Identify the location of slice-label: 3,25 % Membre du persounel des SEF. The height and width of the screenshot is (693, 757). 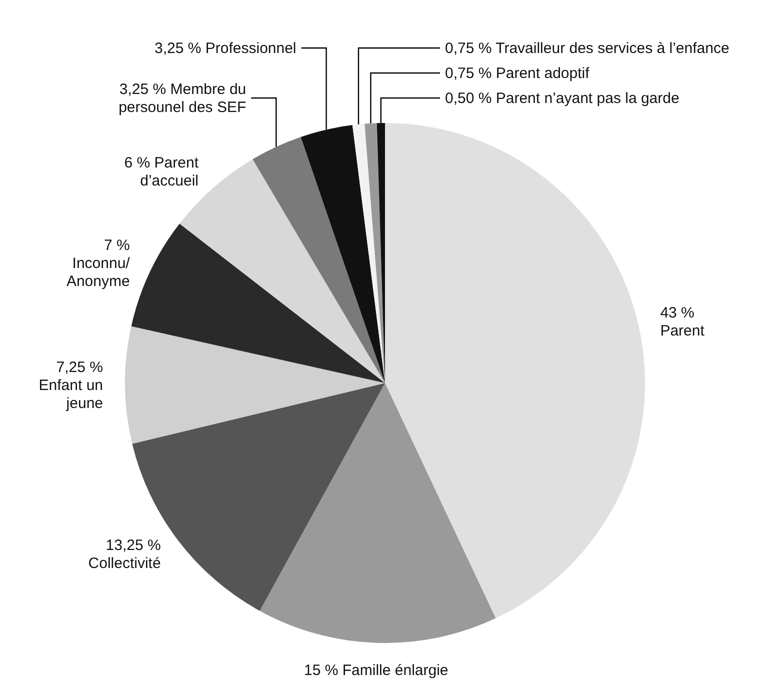
(182, 98).